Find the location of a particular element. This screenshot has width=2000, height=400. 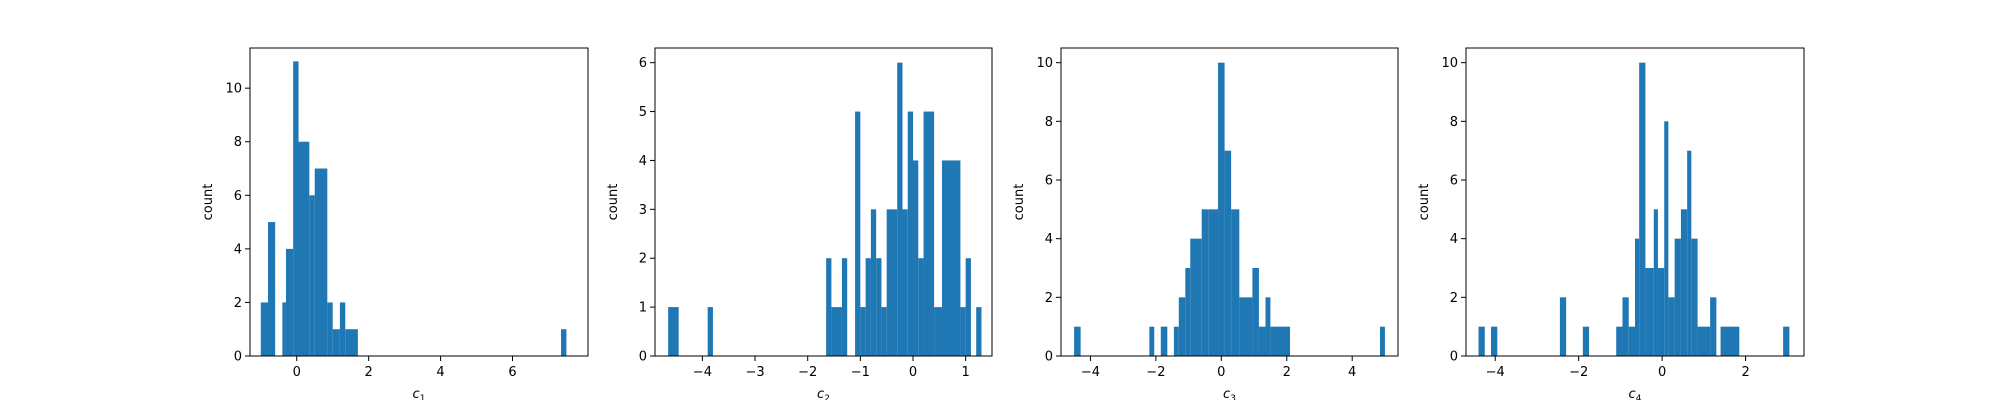

x-tick-label: −3 is located at coordinates (754, 372).